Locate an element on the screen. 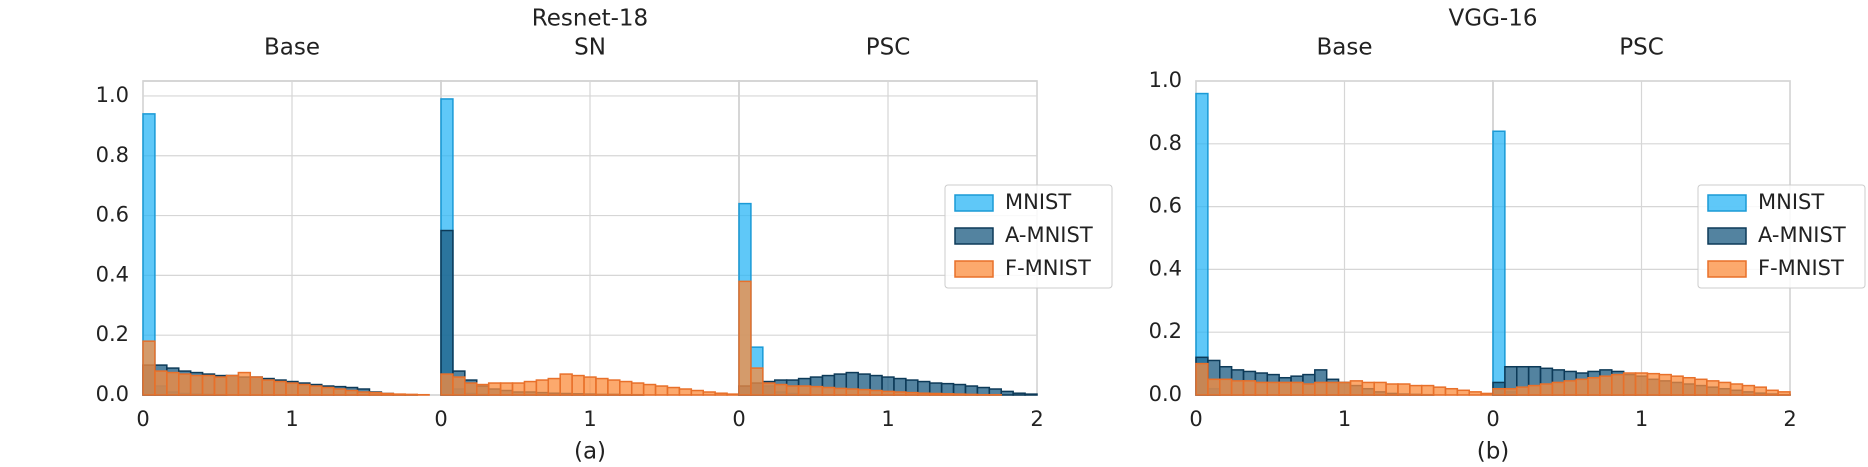  x-tick-label: 2 is located at coordinates (1036, 419).